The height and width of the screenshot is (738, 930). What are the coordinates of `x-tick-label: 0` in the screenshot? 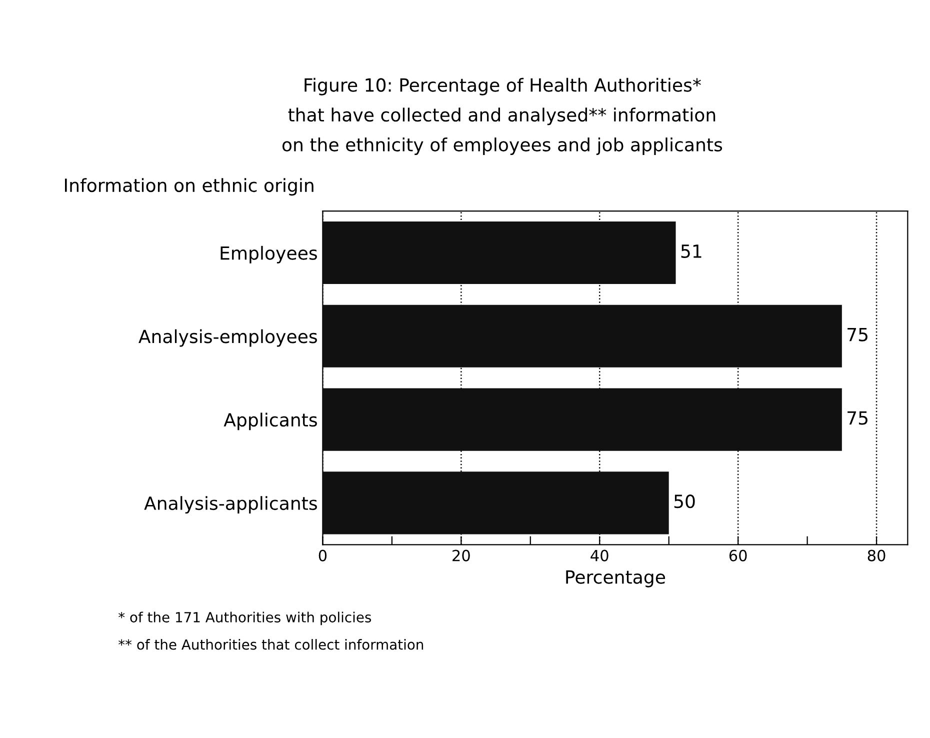 It's located at (322, 556).